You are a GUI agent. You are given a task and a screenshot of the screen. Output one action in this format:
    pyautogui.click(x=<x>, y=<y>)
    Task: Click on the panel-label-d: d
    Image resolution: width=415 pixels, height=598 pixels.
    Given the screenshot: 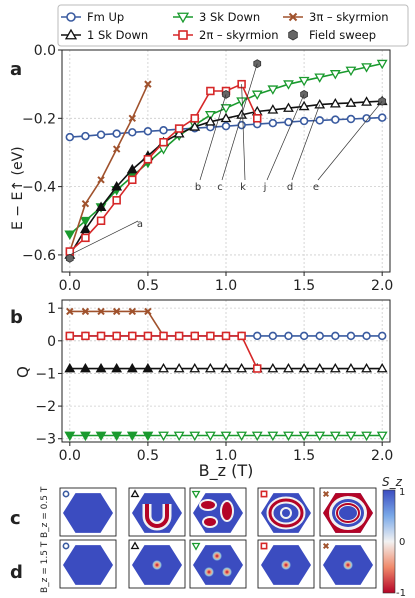 What is the action you would take?
    pyautogui.click(x=16, y=572)
    